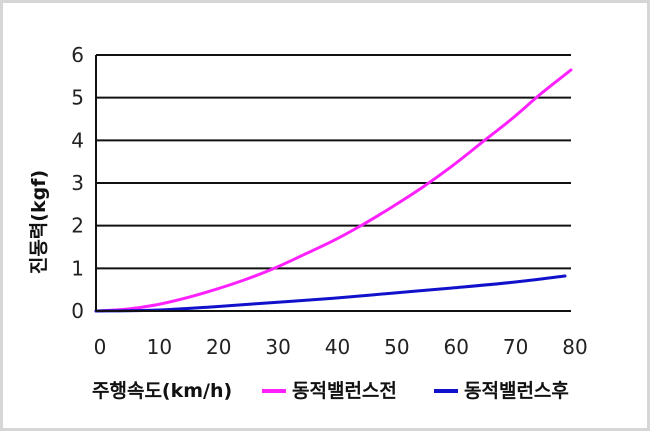  What do you see at coordinates (344, 391) in the screenshot?
I see `legend-label-before: 동적밸런스전` at bounding box center [344, 391].